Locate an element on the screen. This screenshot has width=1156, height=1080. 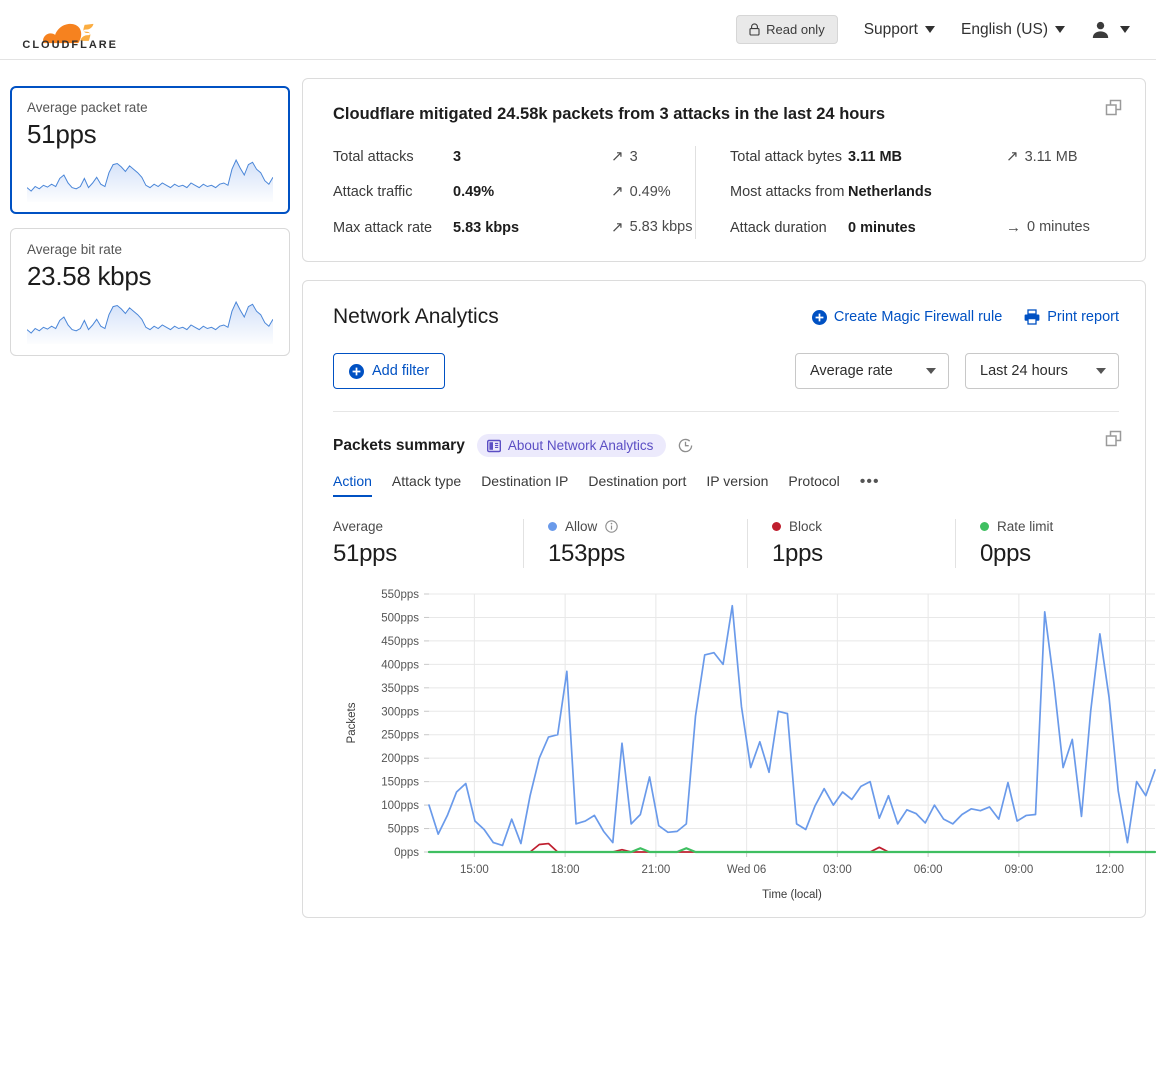
metric-label: Rate limit is located at coordinates (1025, 527).